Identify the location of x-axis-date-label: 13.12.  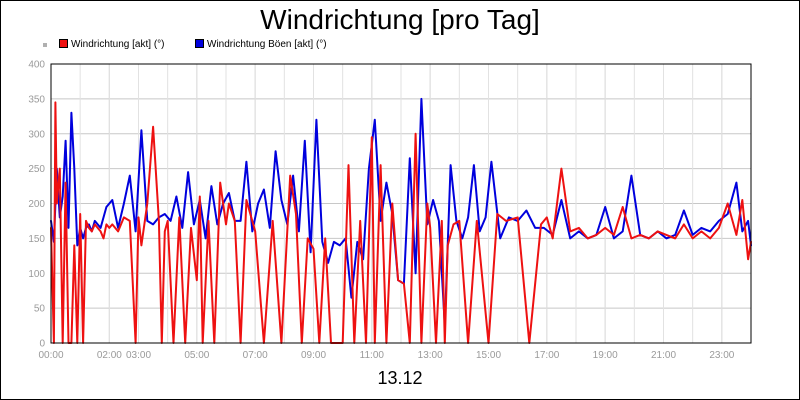
(400, 378).